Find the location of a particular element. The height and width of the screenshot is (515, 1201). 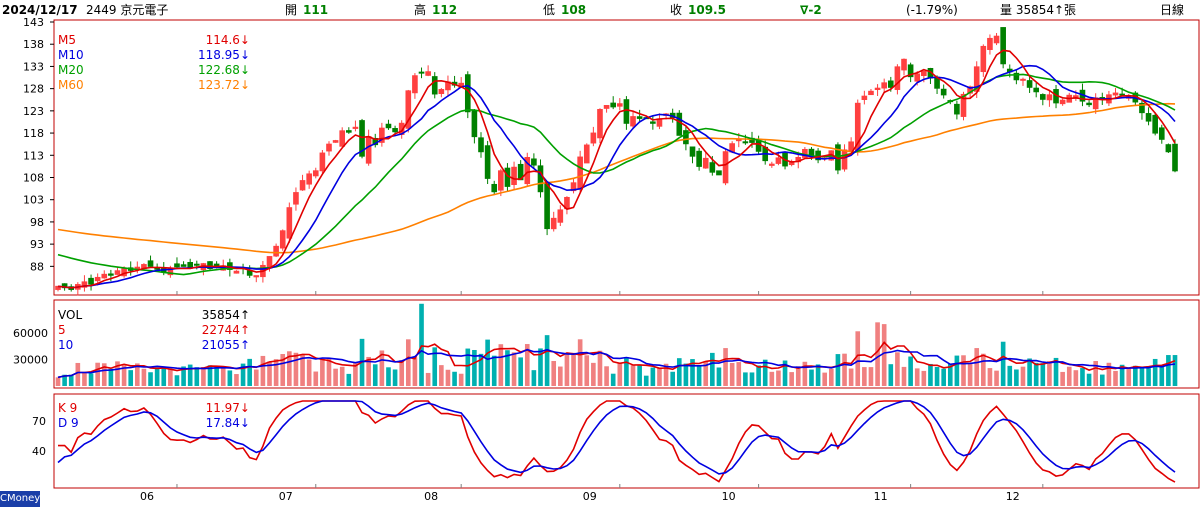

price-tick-label: 143 is located at coordinates (33, 22).